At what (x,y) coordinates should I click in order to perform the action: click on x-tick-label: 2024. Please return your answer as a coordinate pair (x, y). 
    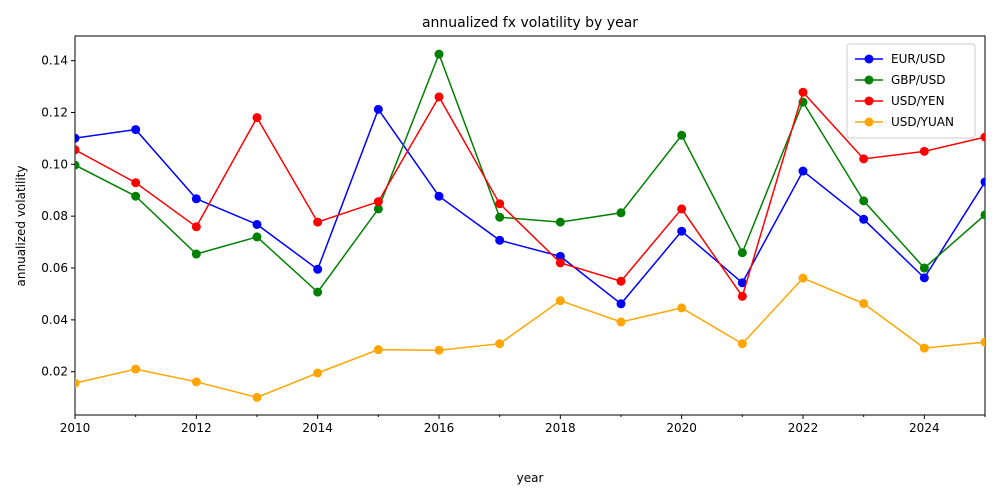
    Looking at the image, I should click on (924, 428).